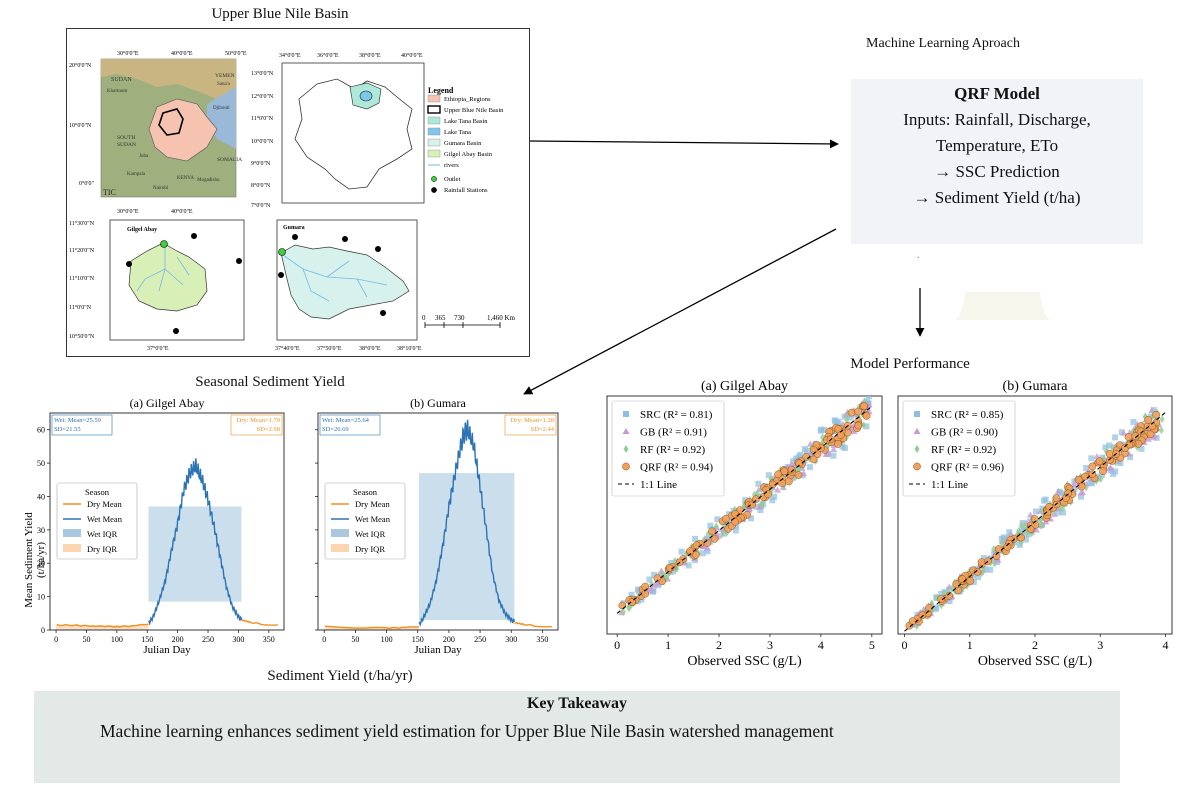 The height and width of the screenshot is (800, 1200). I want to click on lon-tick: 37°50'0"E, so click(329, 348).